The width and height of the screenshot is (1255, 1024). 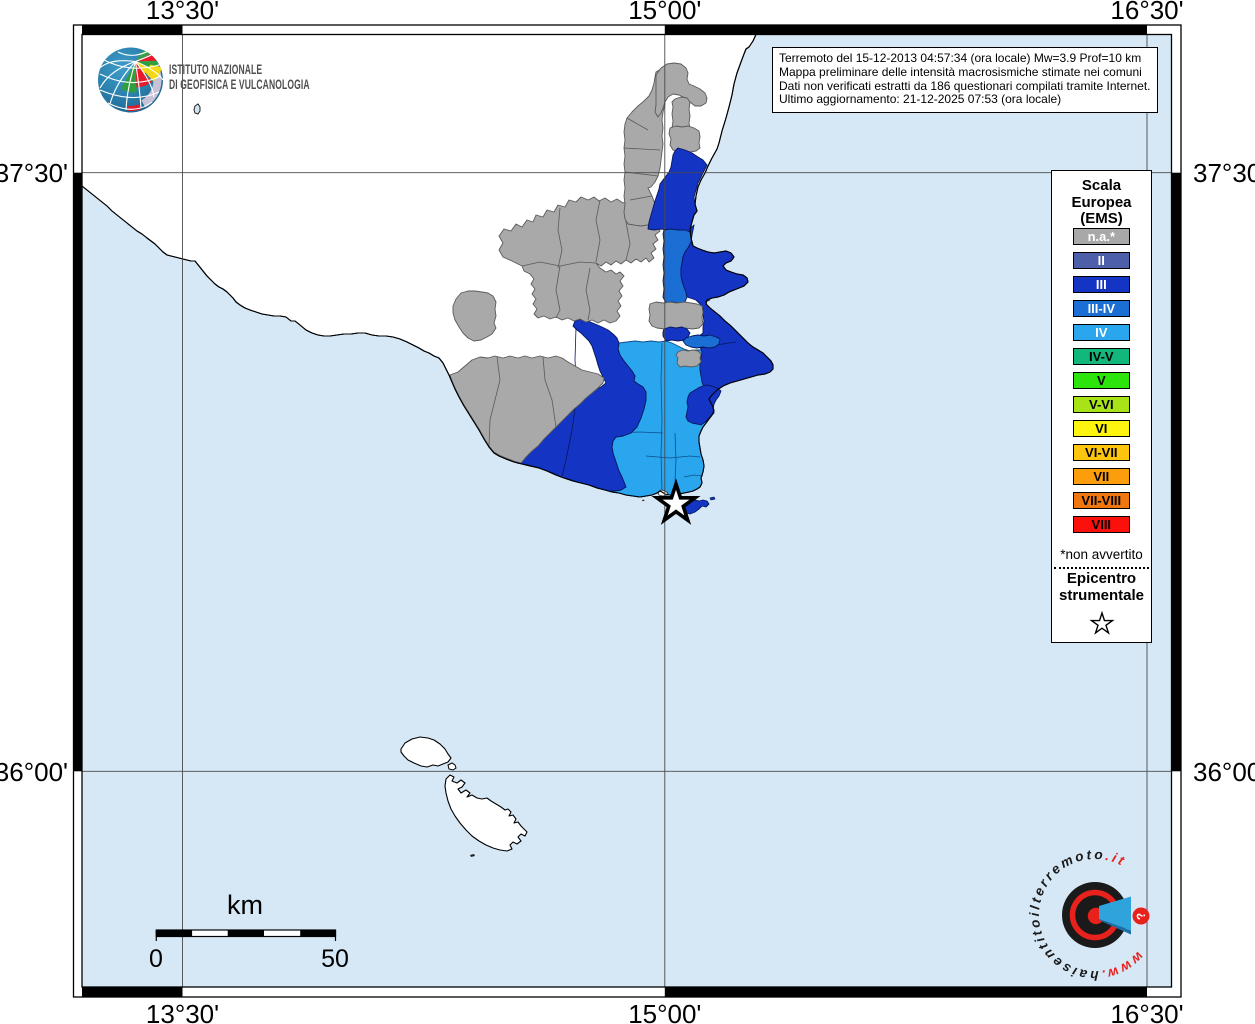 I want to click on svg-text: km, so click(x=245, y=905).